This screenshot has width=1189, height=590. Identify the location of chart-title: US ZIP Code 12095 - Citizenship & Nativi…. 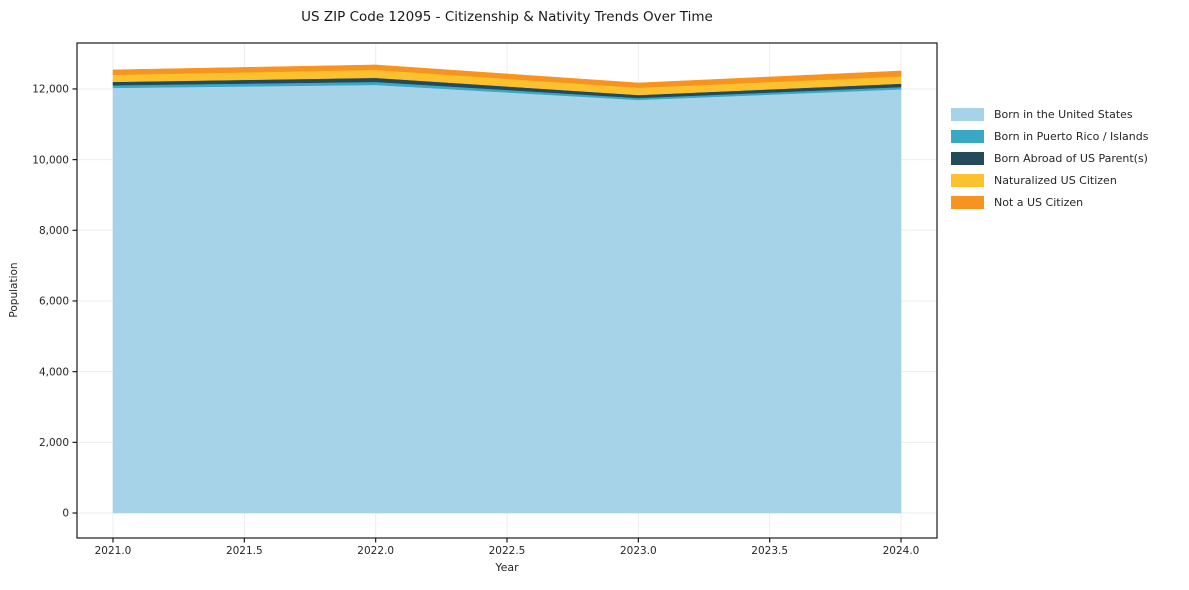
(507, 17).